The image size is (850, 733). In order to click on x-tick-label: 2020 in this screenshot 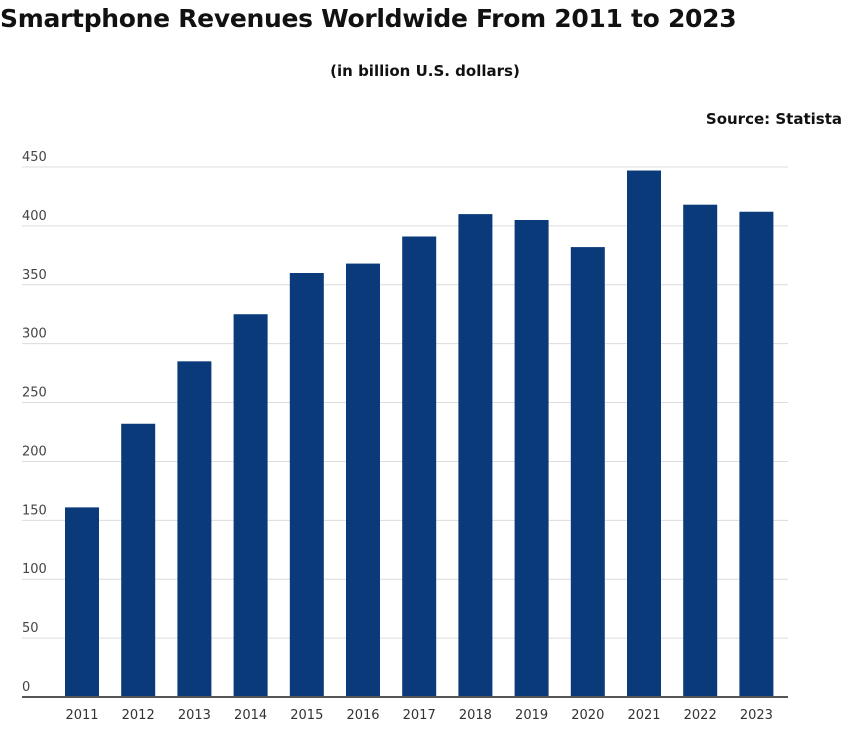, I will do `click(587, 715)`.